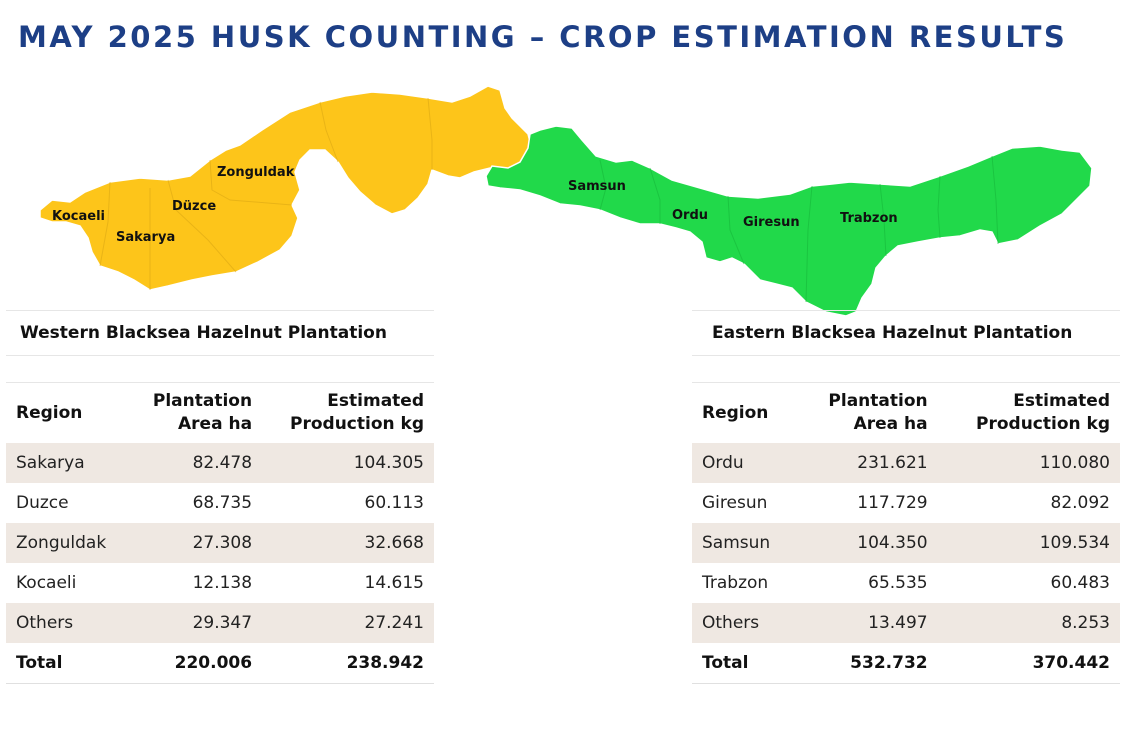  What do you see at coordinates (394, 583) in the screenshot?
I see `cell-production: 14.615` at bounding box center [394, 583].